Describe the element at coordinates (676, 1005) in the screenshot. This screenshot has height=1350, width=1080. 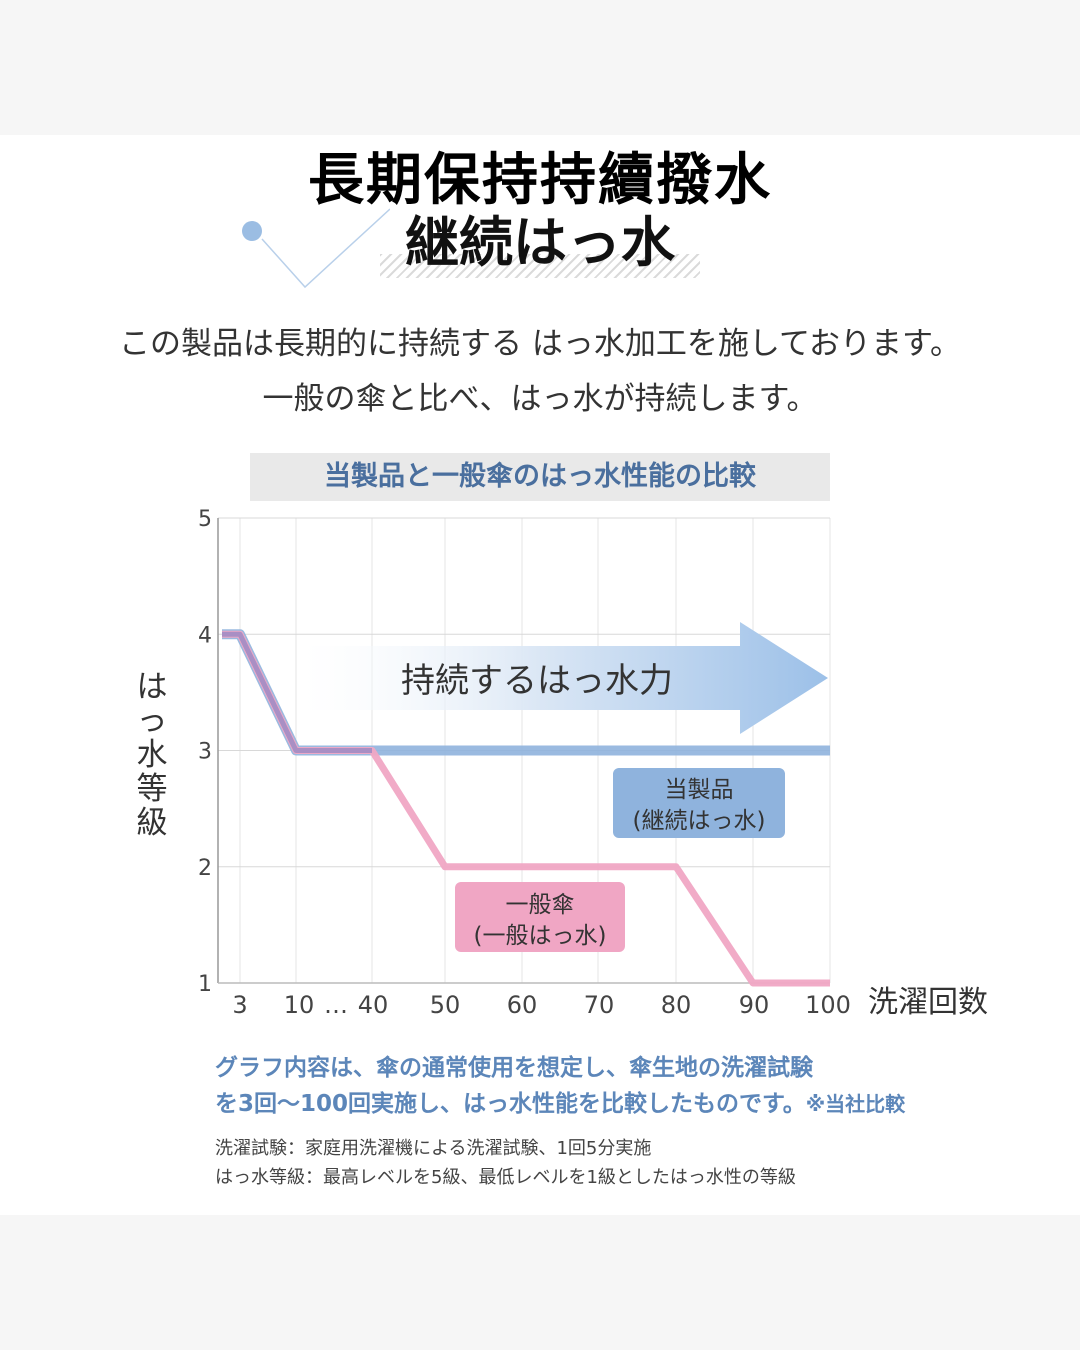
I see `x-tick-label: 80` at that location.